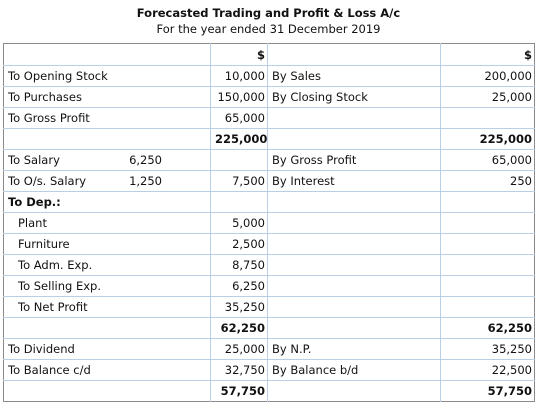  I want to click on account-label: To Balance c/d, so click(59, 370).